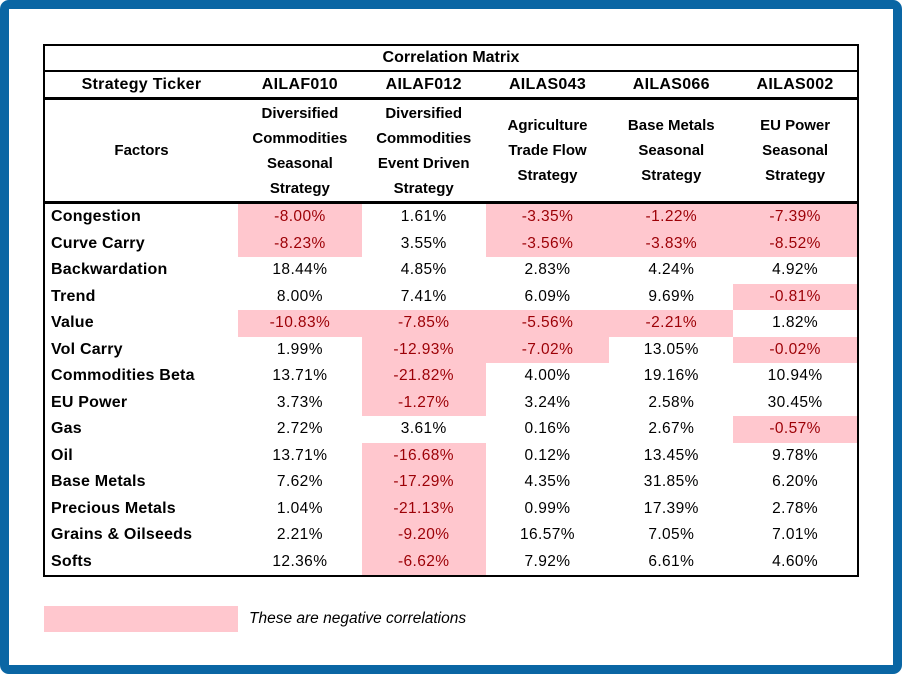 Image resolution: width=902 pixels, height=674 pixels. I want to click on ticker-AILAS002: AILAS002, so click(795, 84).